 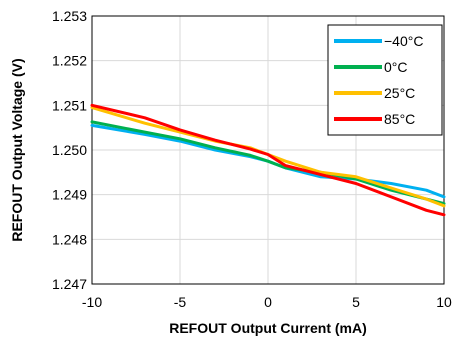 I want to click on y-tick-label: 1.247, so click(x=69, y=284).